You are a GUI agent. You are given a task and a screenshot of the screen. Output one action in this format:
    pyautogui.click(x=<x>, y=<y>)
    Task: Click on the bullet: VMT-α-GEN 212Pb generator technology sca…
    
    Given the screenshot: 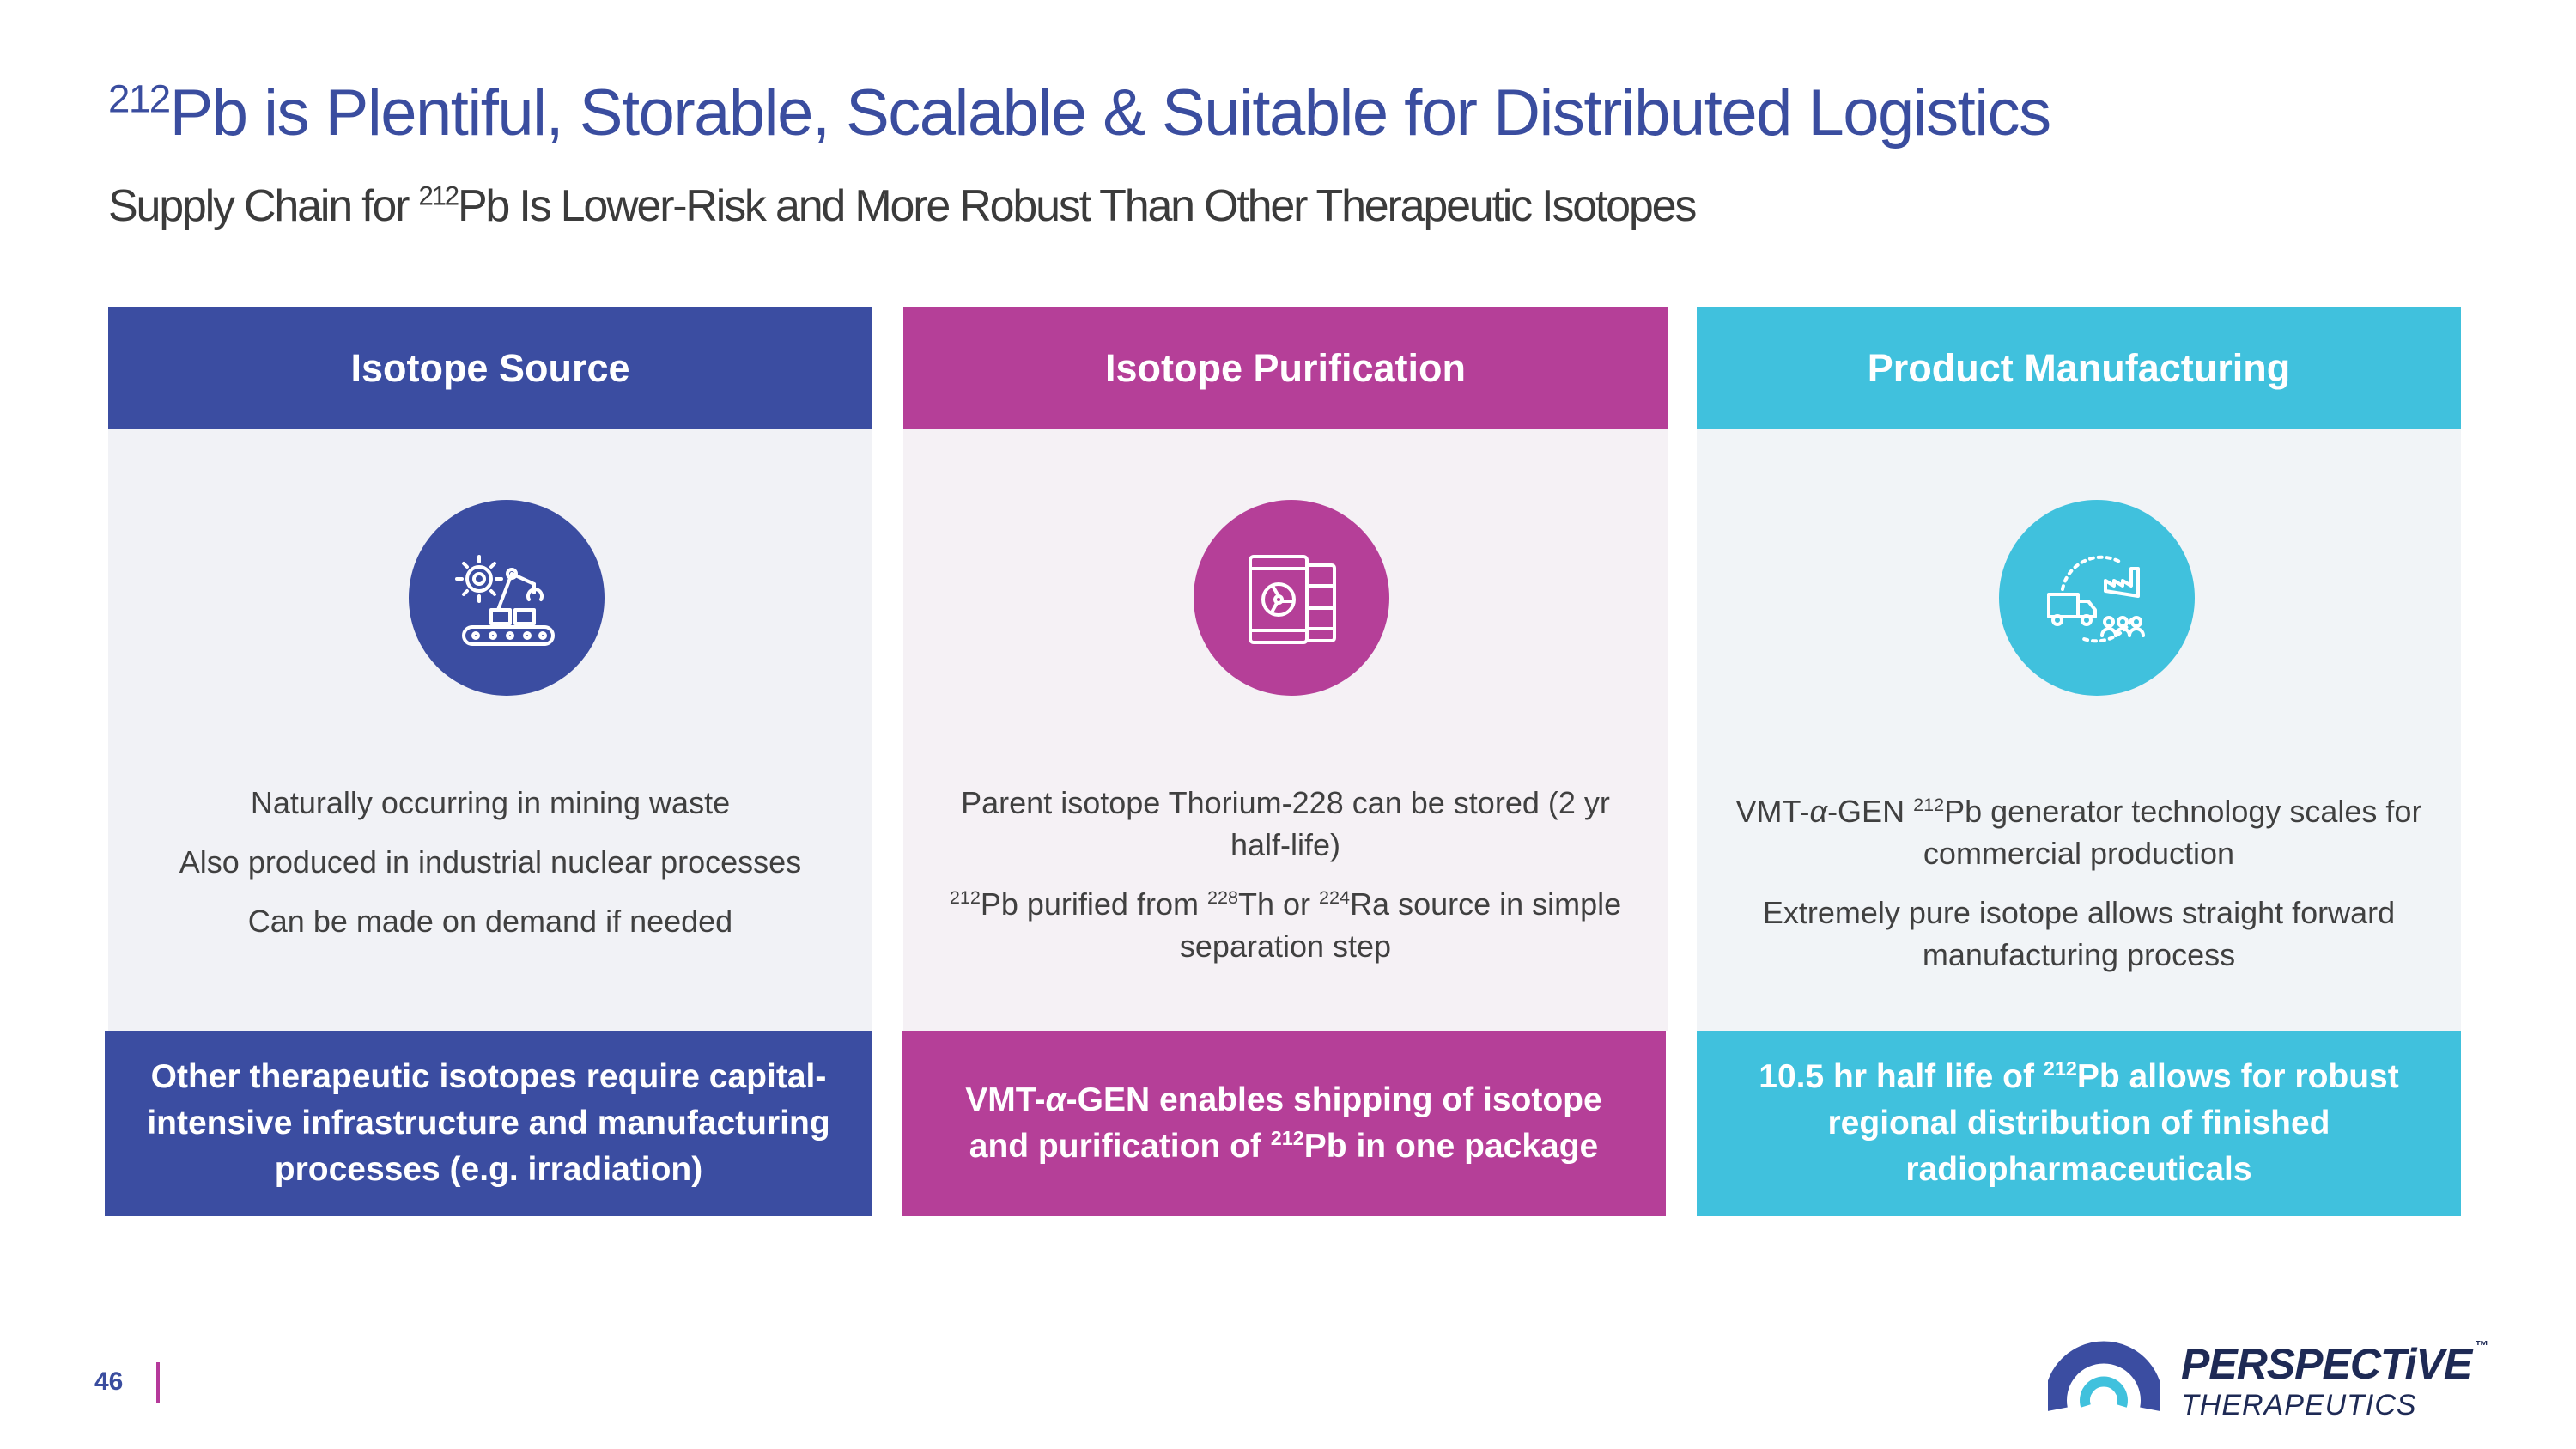 What is the action you would take?
    pyautogui.click(x=2078, y=832)
    